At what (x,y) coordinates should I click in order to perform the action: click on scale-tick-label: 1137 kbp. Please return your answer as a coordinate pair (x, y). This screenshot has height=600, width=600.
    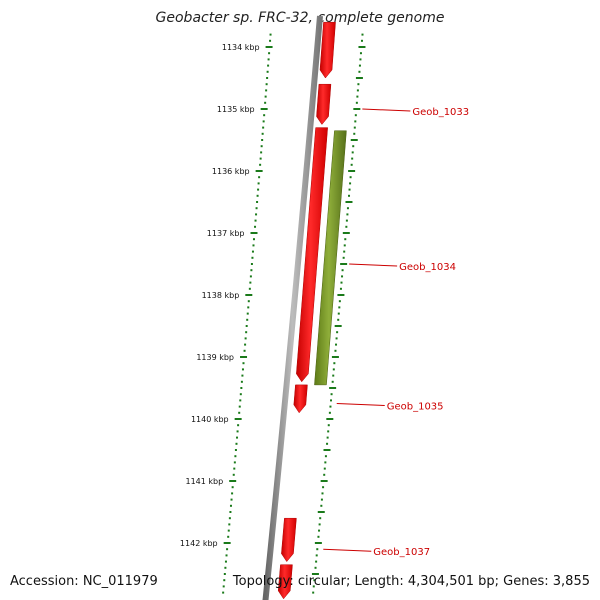
    Looking at the image, I should click on (226, 233).